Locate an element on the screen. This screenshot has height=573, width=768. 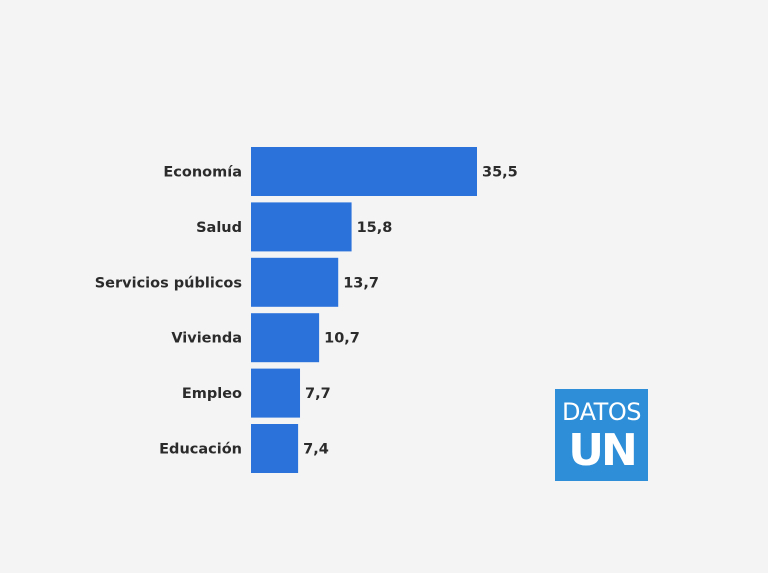
logo-line2: UN is located at coordinates (603, 450).